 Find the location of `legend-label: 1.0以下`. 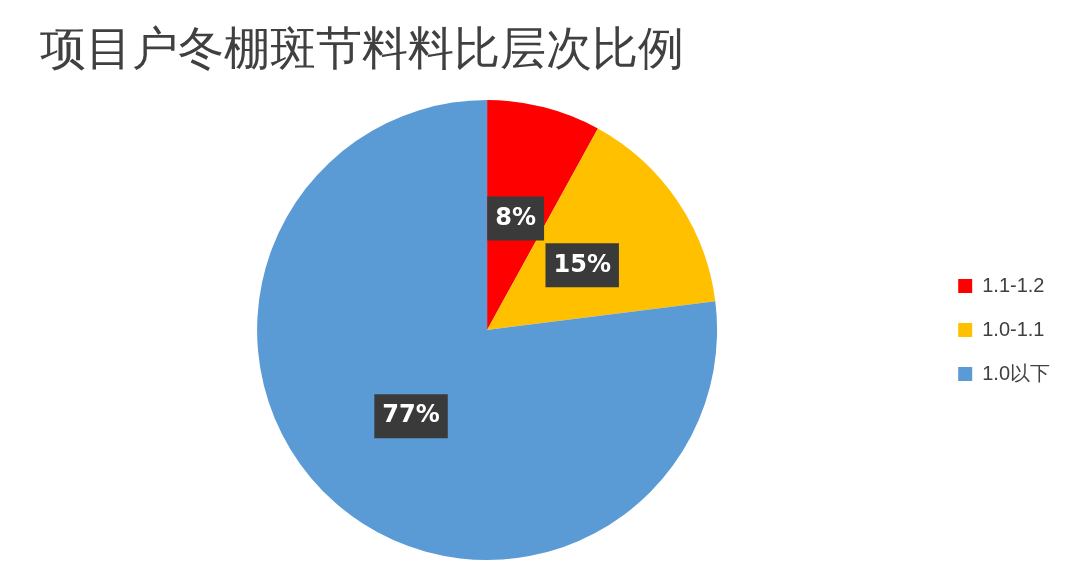

legend-label: 1.0以下 is located at coordinates (1016, 372).